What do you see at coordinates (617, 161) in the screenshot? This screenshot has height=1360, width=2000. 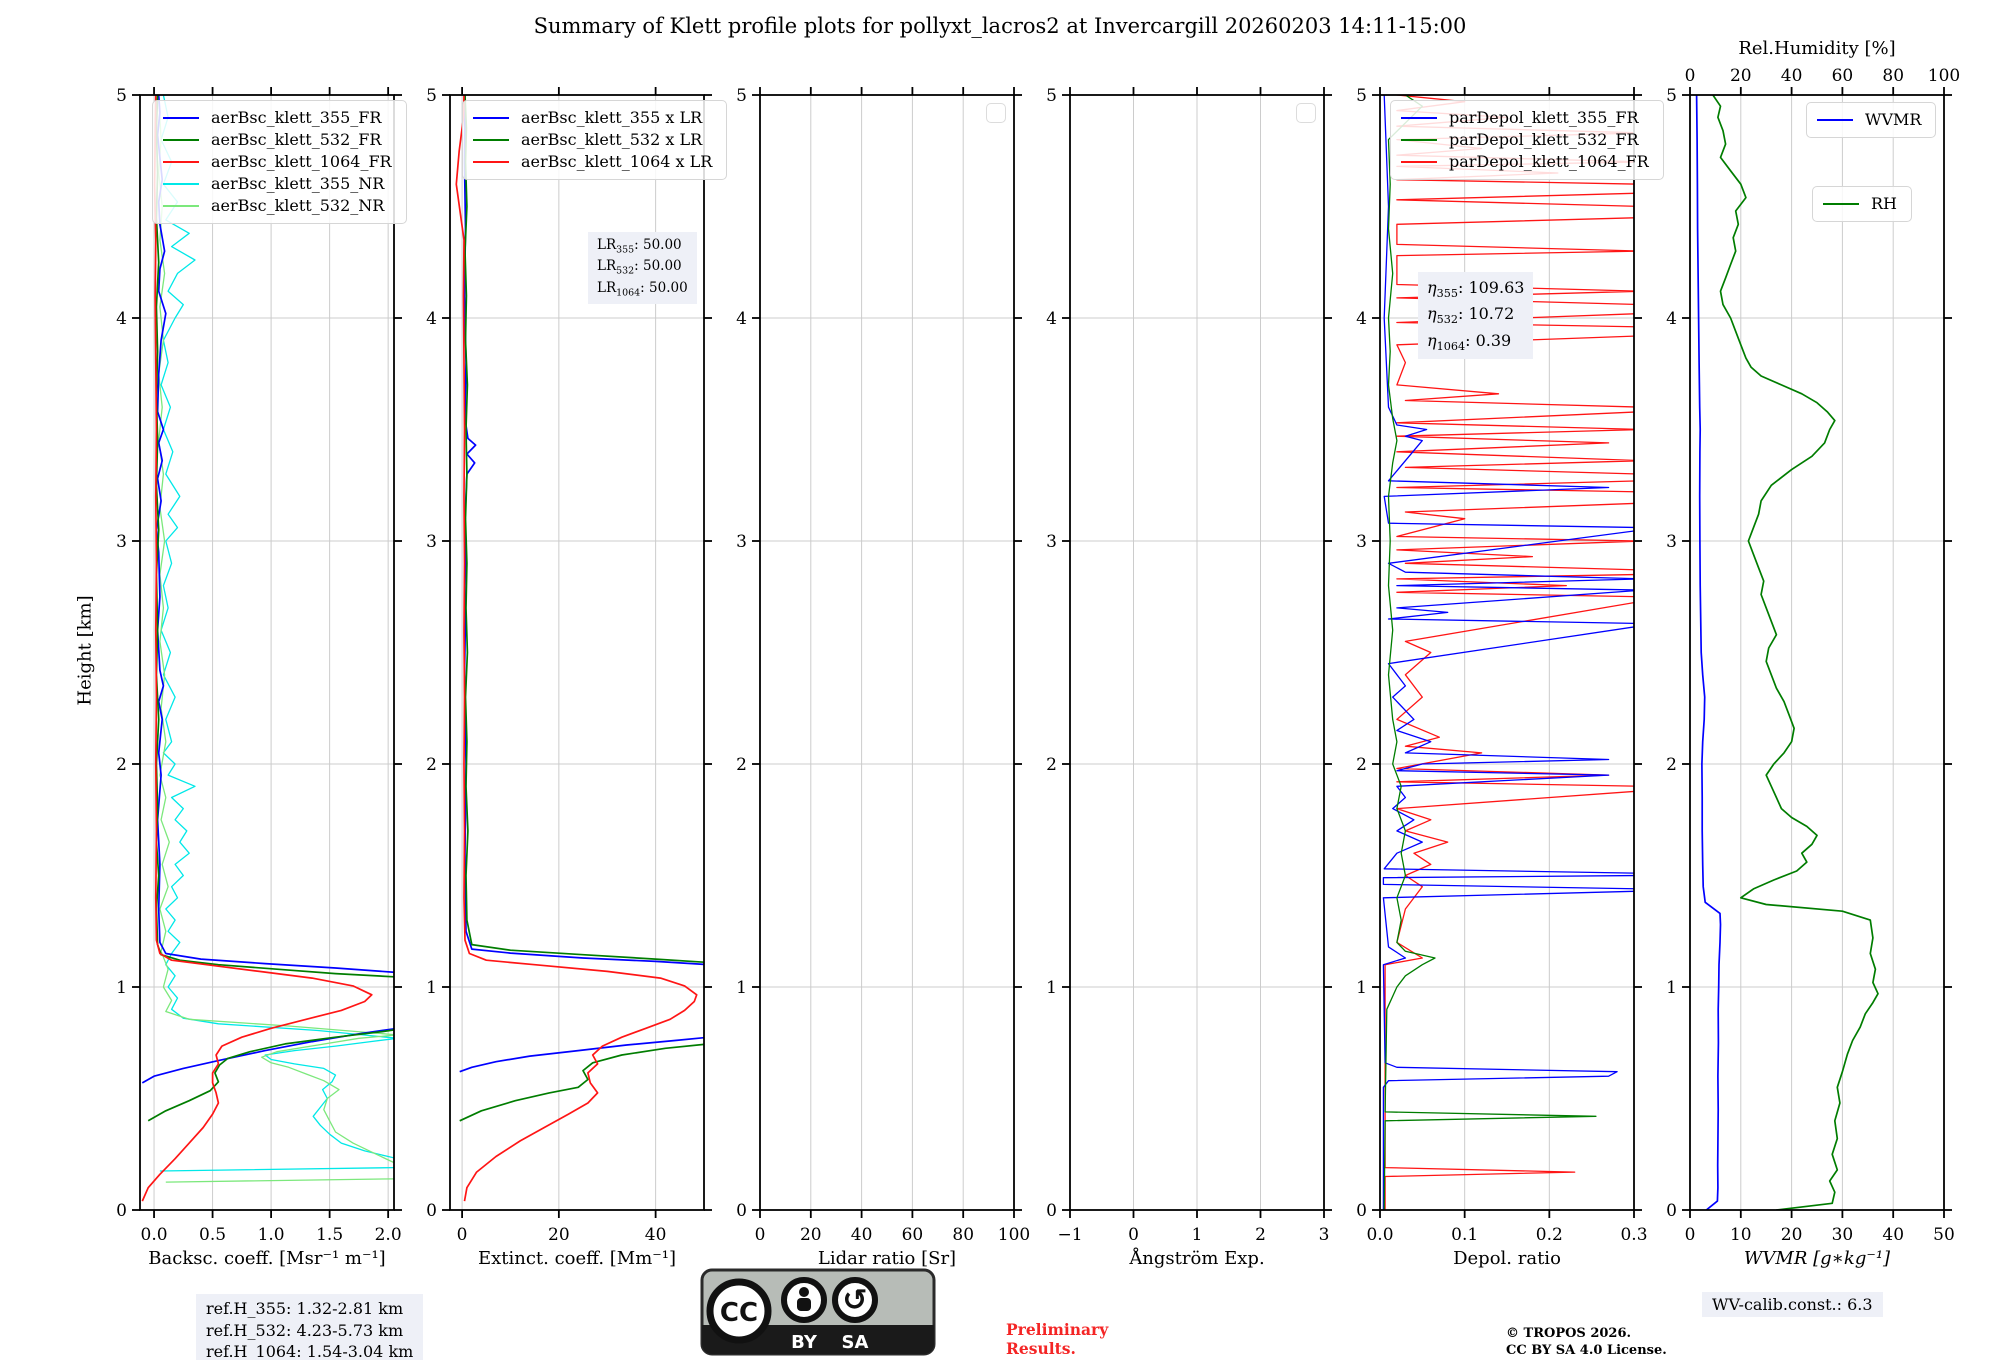 I see `legend-item-label: aerBsc_klett_1064 x LR` at bounding box center [617, 161].